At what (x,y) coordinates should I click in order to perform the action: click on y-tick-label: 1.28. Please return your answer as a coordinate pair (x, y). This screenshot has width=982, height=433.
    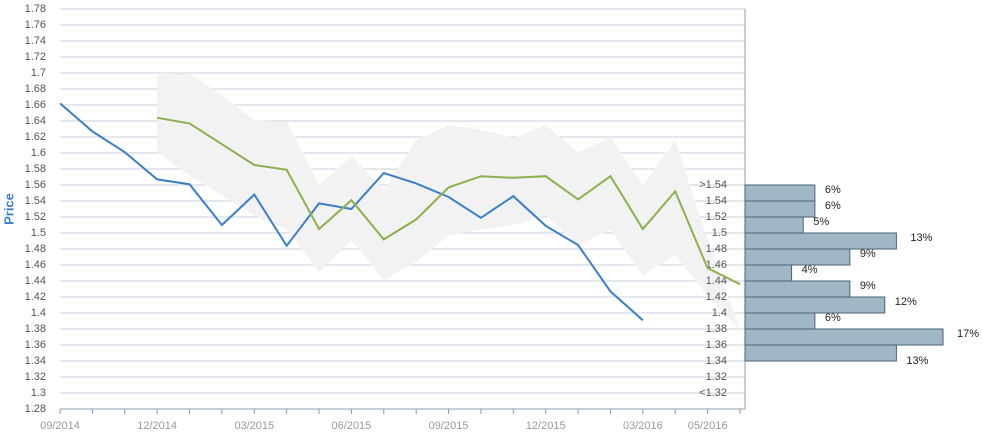
    Looking at the image, I should click on (35, 409).